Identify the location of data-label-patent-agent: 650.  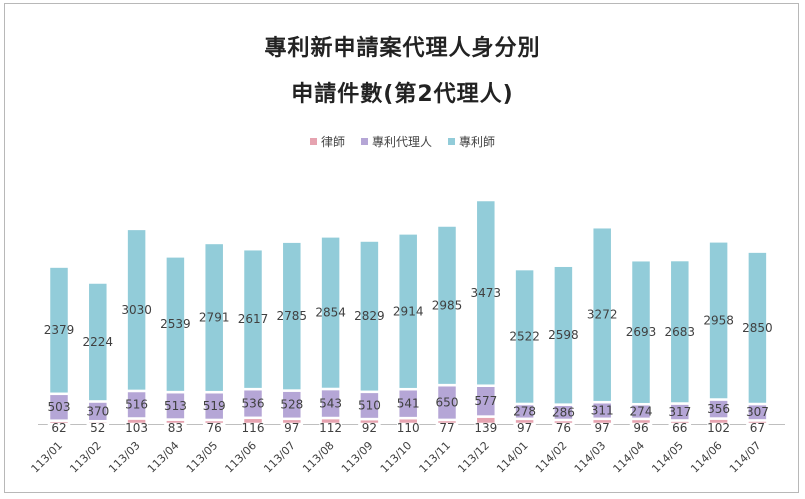
(447, 403).